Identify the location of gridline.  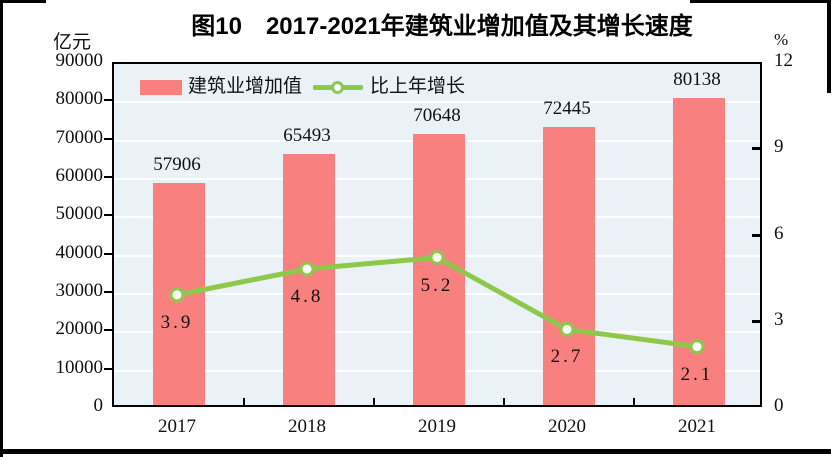
(437, 102).